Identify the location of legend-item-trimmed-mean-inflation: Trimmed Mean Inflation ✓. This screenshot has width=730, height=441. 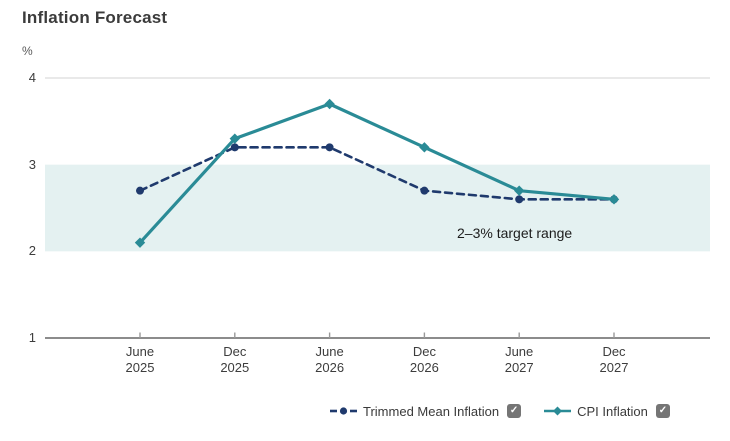
(426, 411).